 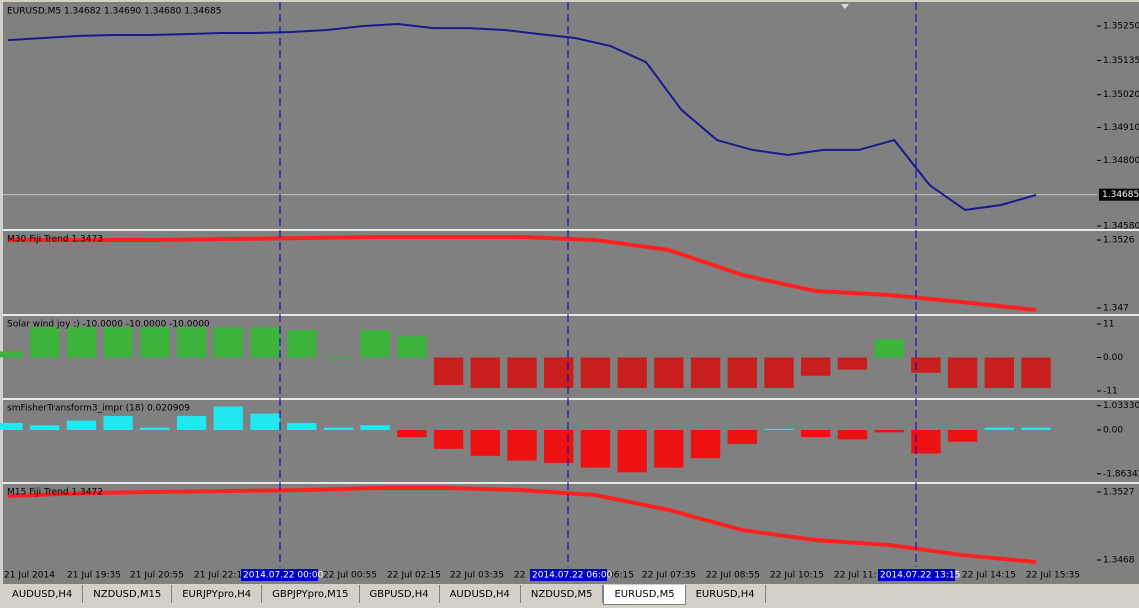 I want to click on current-price-box, so click(x=1119, y=194).